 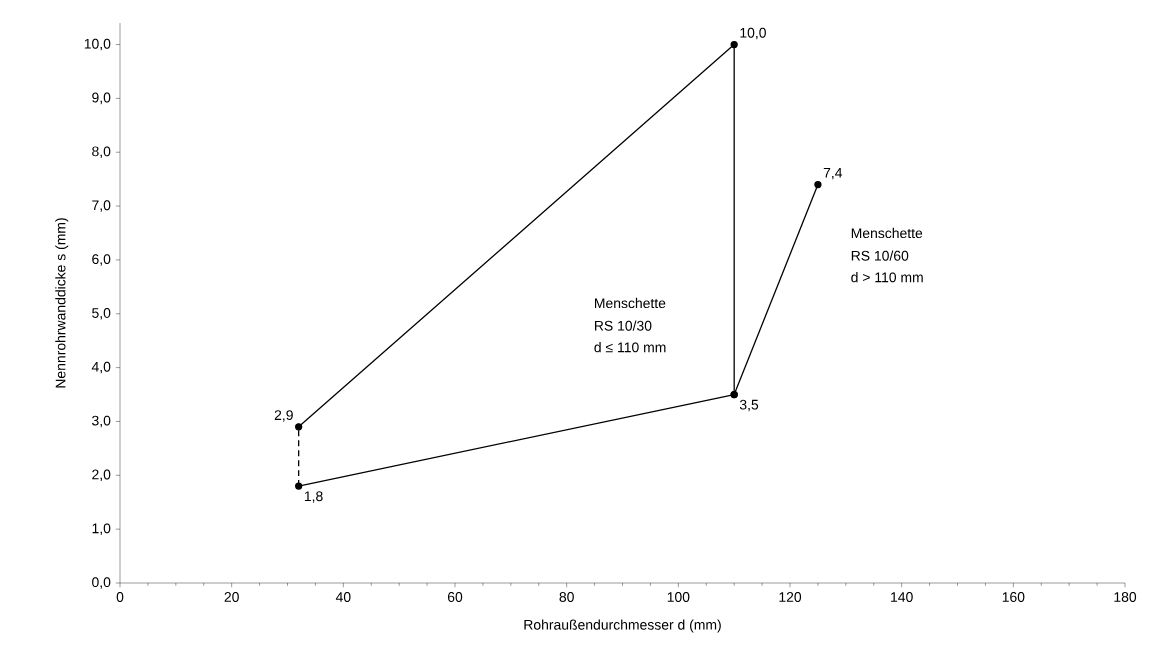 What do you see at coordinates (790, 597) in the screenshot?
I see `x-tick-label: 120` at bounding box center [790, 597].